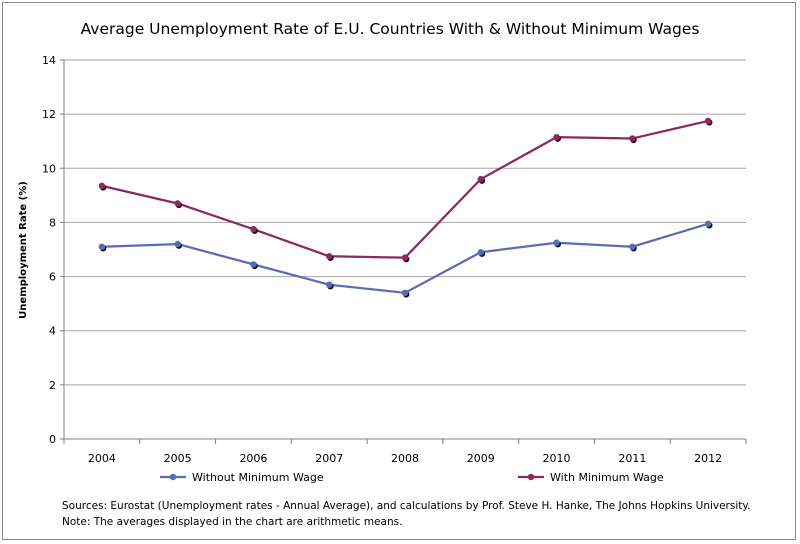  I want to click on y-tick-label-0: 0, so click(52, 439).